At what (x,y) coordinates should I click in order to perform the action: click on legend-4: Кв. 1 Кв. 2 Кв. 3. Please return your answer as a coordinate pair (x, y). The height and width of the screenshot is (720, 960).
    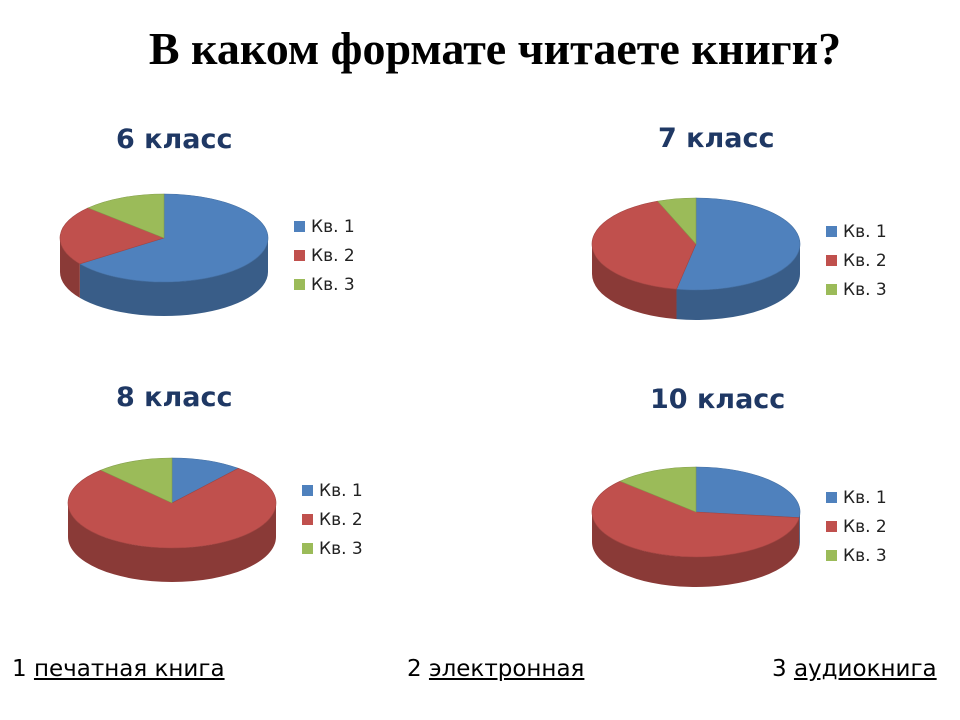
    Looking at the image, I should click on (856, 526).